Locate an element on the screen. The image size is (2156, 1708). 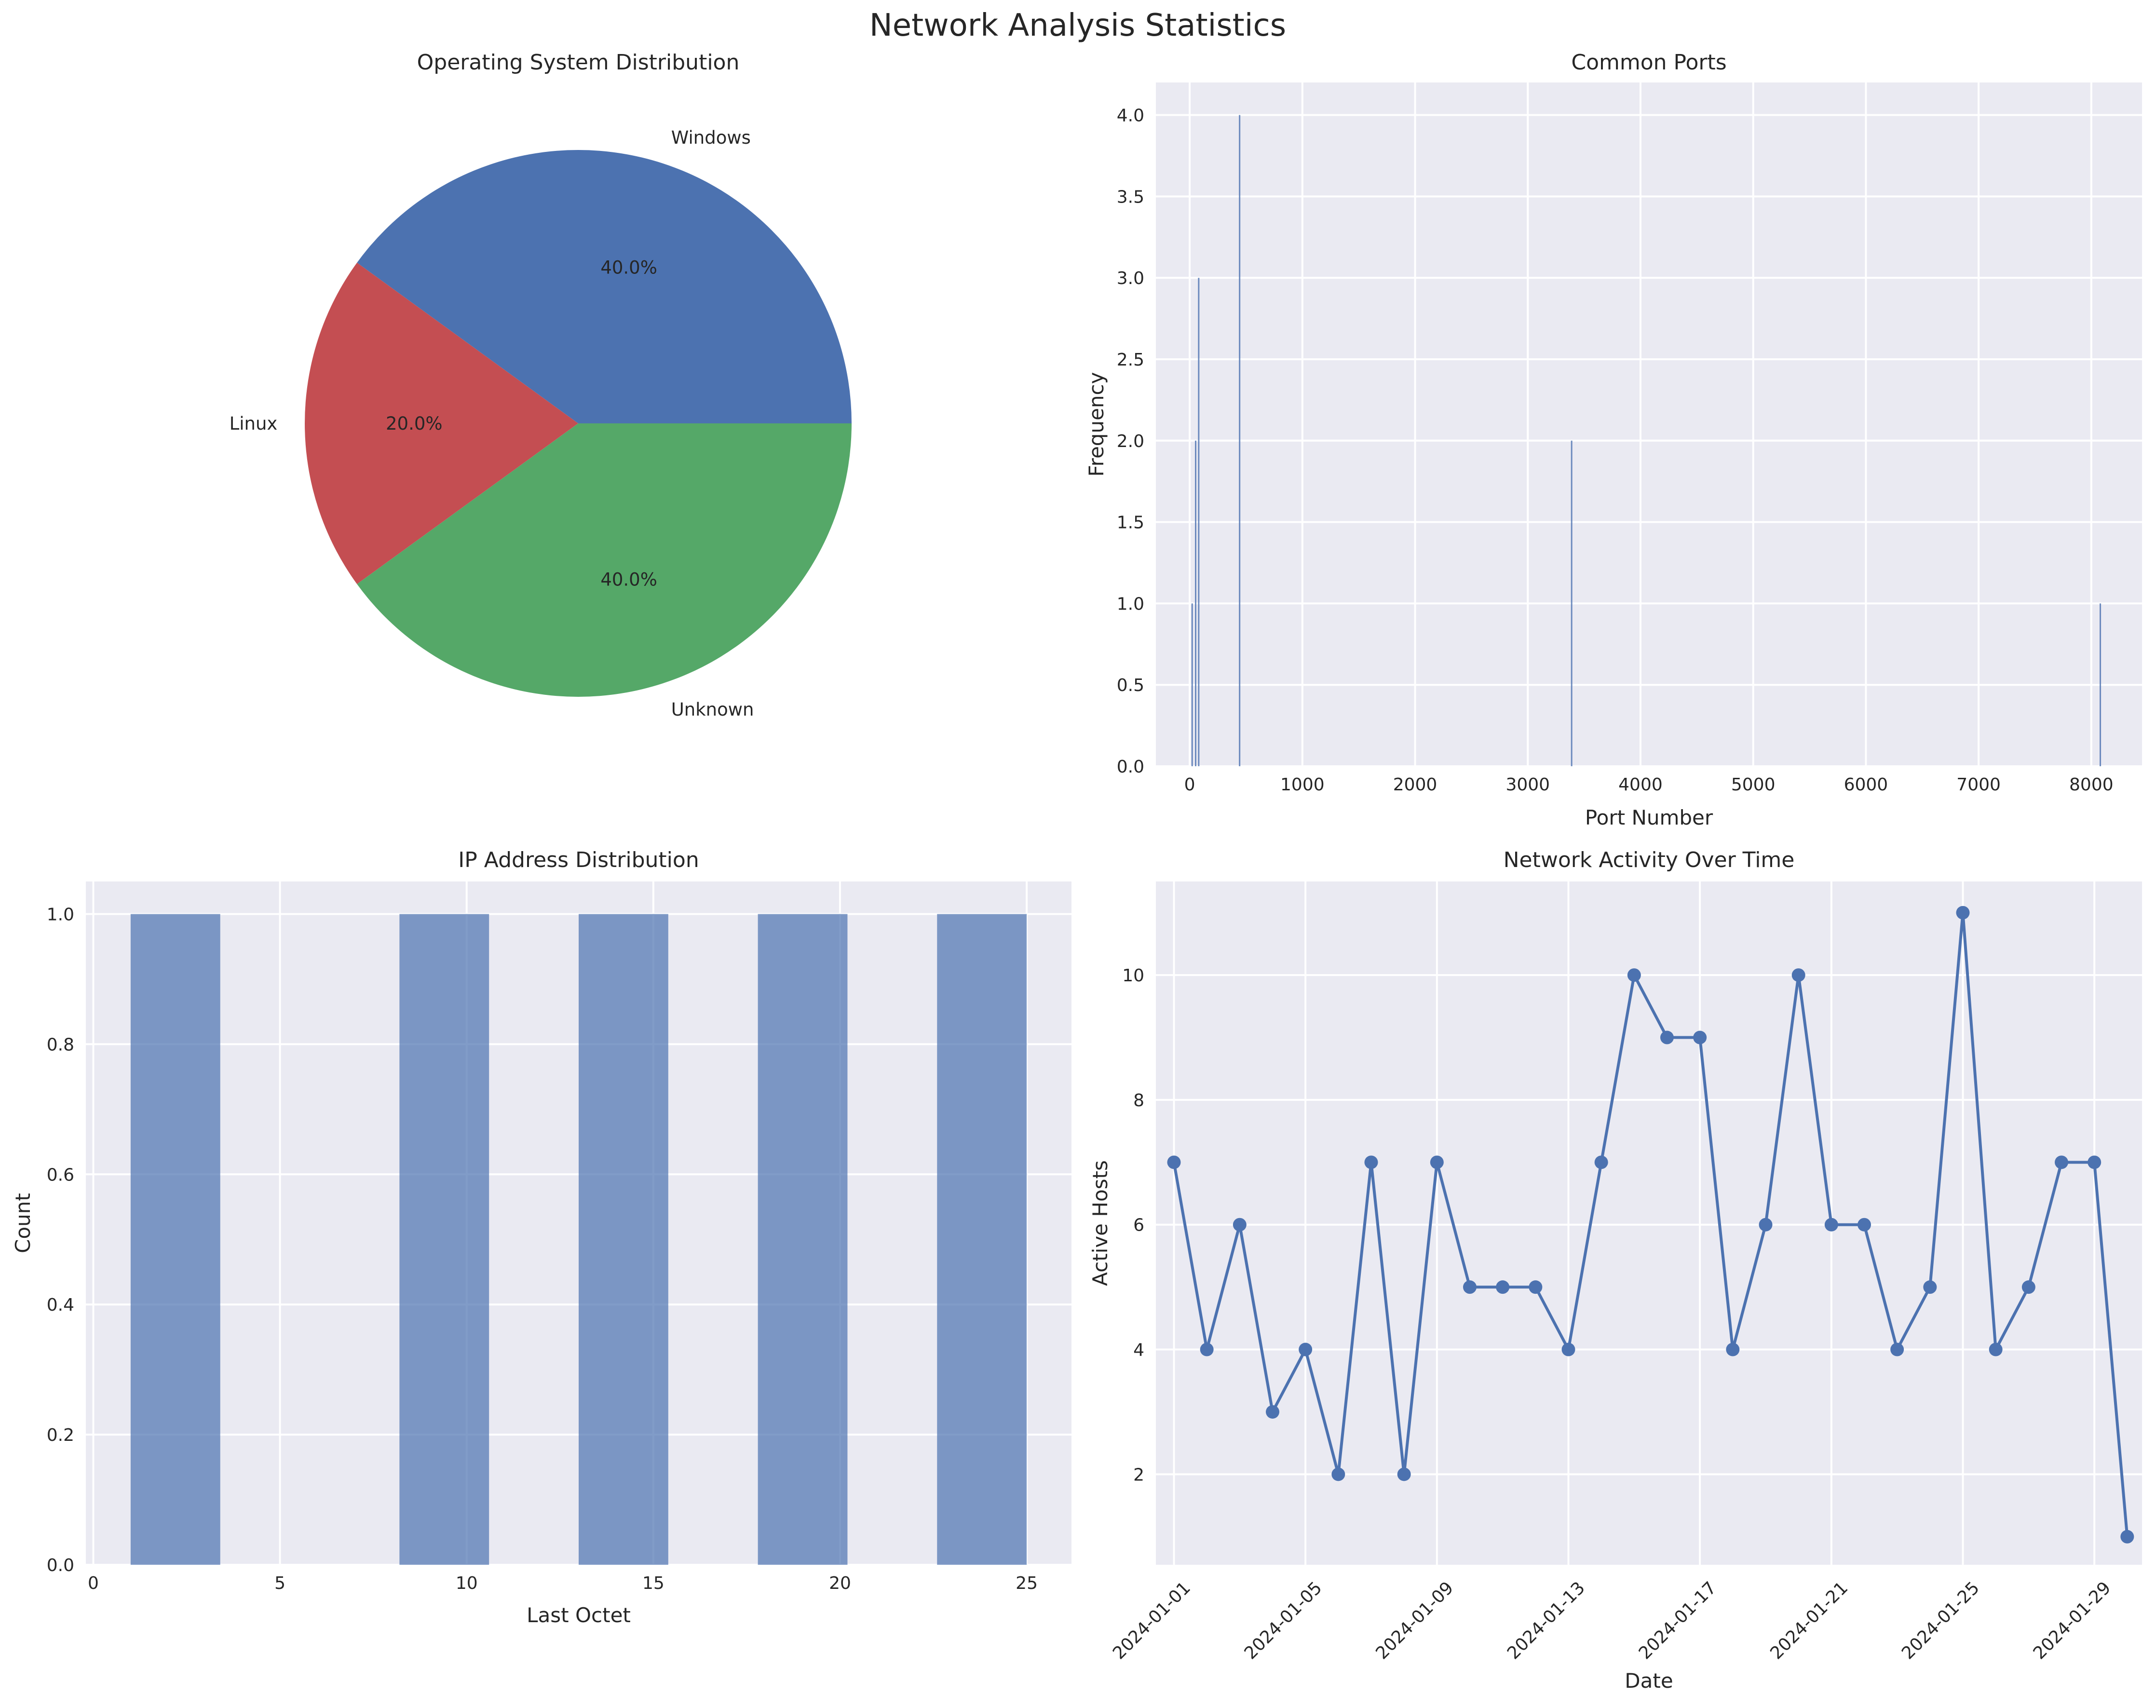
ports-y-tick: 2.5 is located at coordinates (1131, 360).